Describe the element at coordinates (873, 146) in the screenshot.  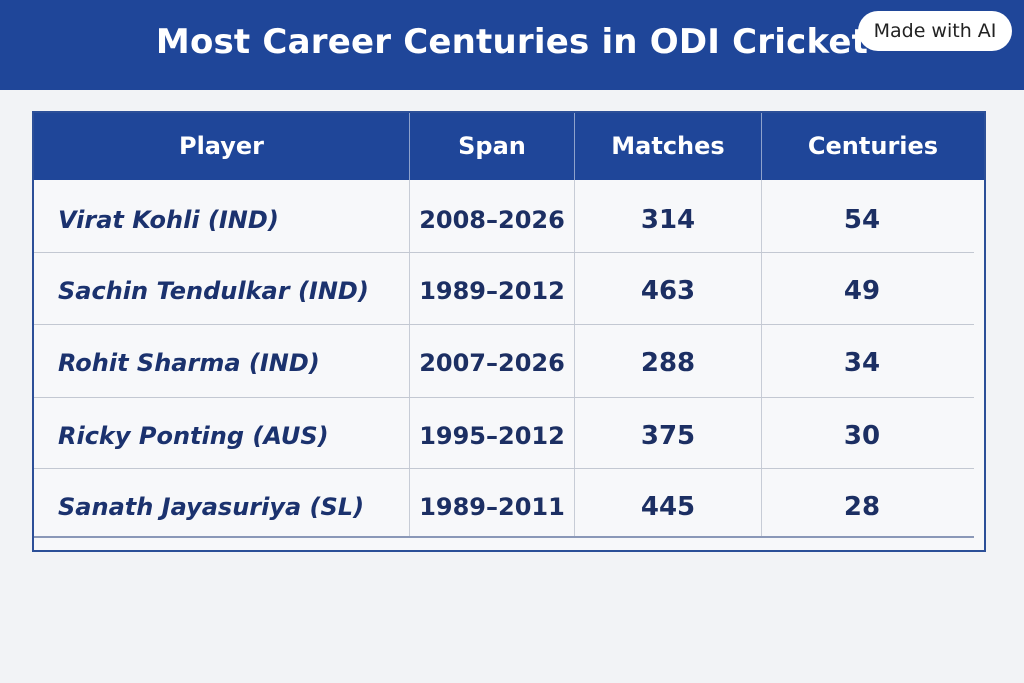
I see `column-header-centuries: Centuries` at that location.